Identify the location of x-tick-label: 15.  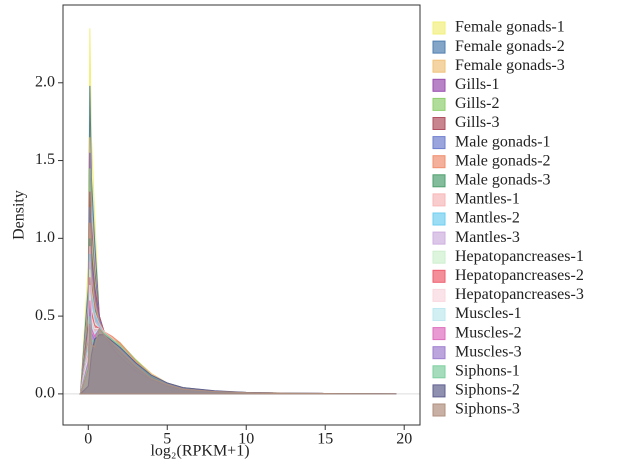
(325, 439).